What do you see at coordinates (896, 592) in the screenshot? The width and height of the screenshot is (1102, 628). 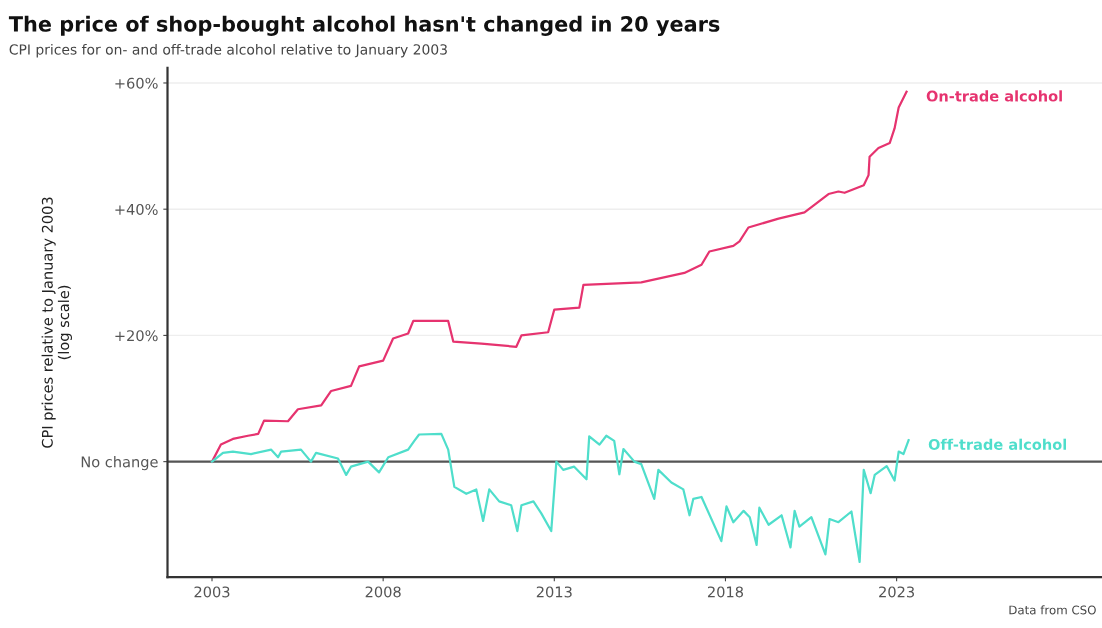 I see `x-tick-label: 2023` at bounding box center [896, 592].